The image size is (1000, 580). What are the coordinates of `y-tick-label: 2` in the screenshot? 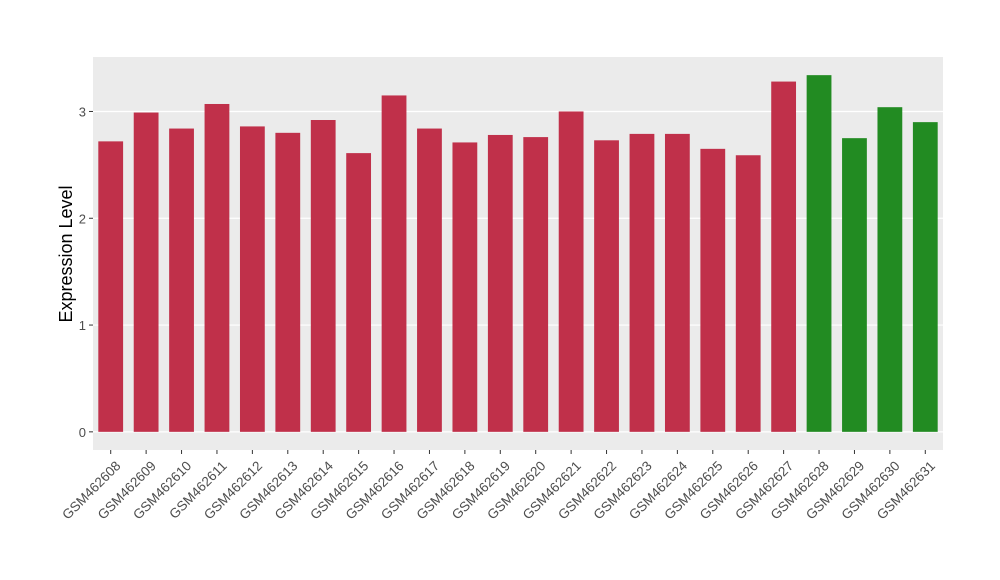 It's located at (82, 218).